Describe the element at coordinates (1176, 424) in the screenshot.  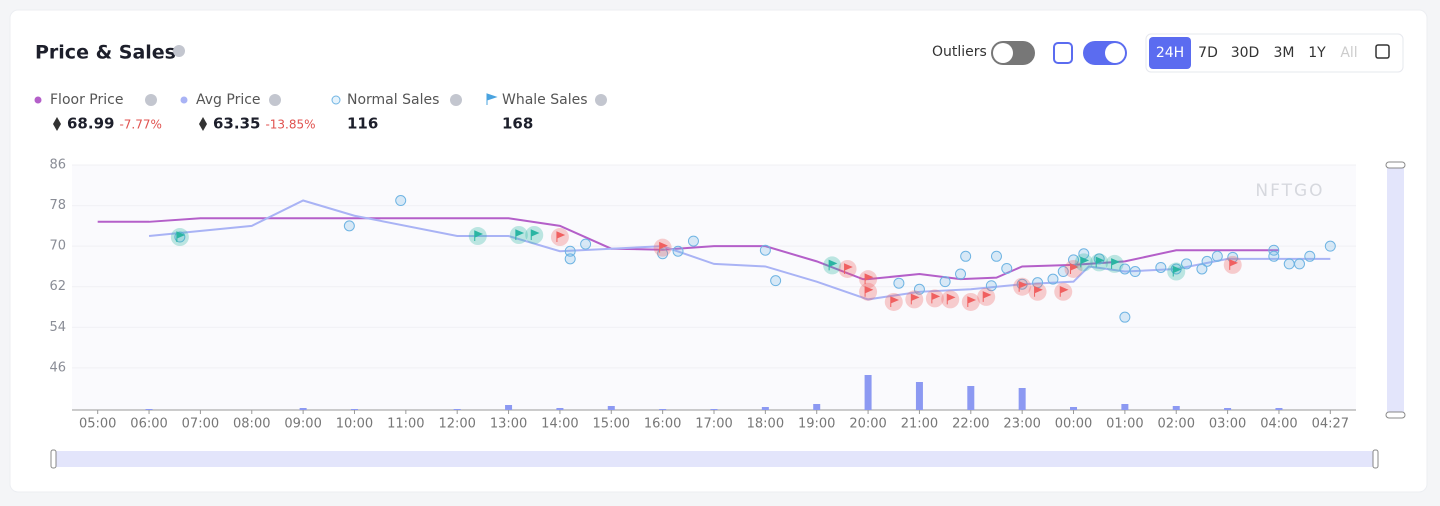
I see `x-tick-label: 02:00` at that location.